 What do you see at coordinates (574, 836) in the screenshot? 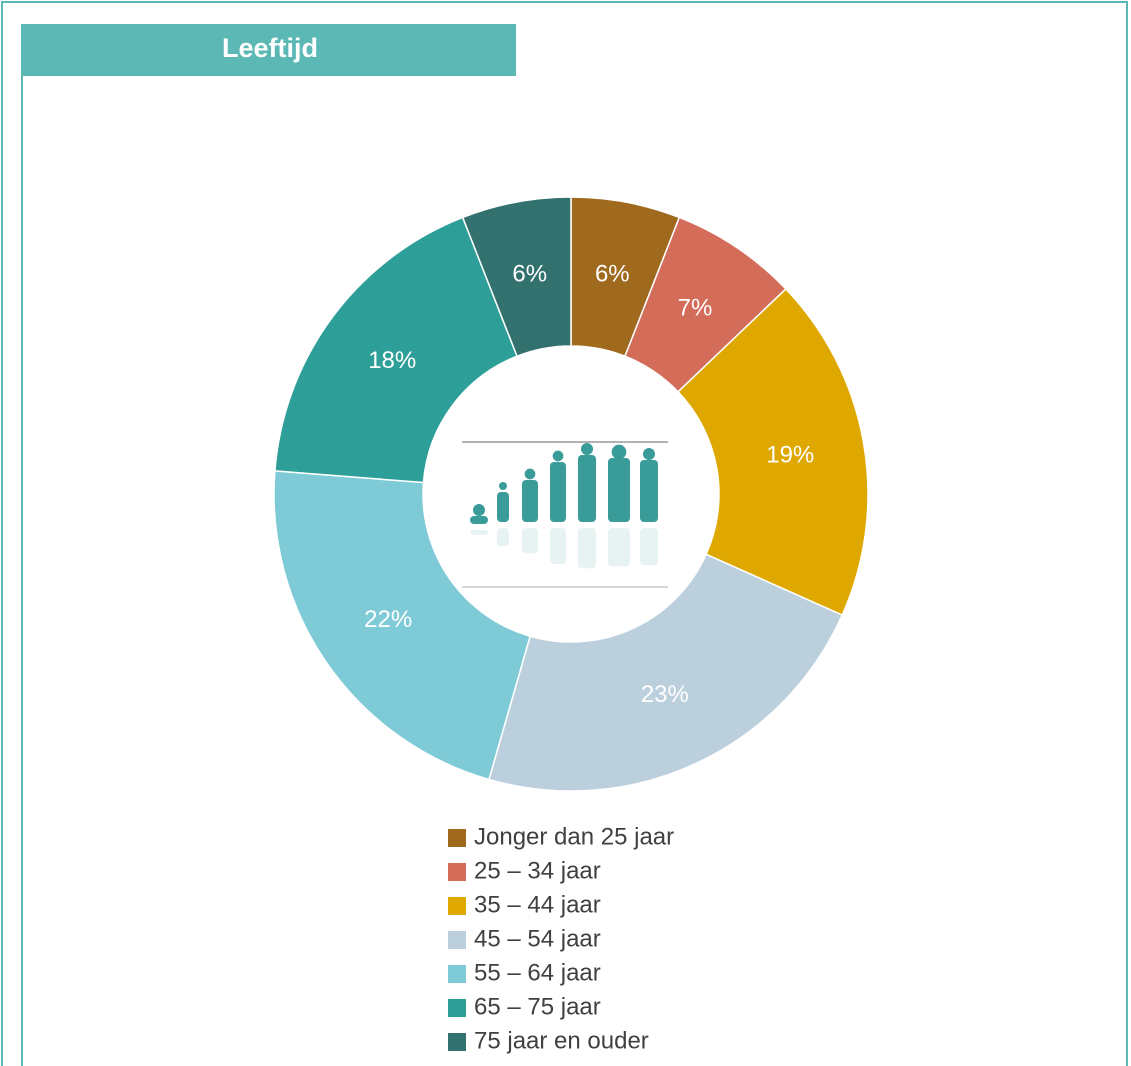
I see `legend-label: Jonger dan 25 jaar` at bounding box center [574, 836].